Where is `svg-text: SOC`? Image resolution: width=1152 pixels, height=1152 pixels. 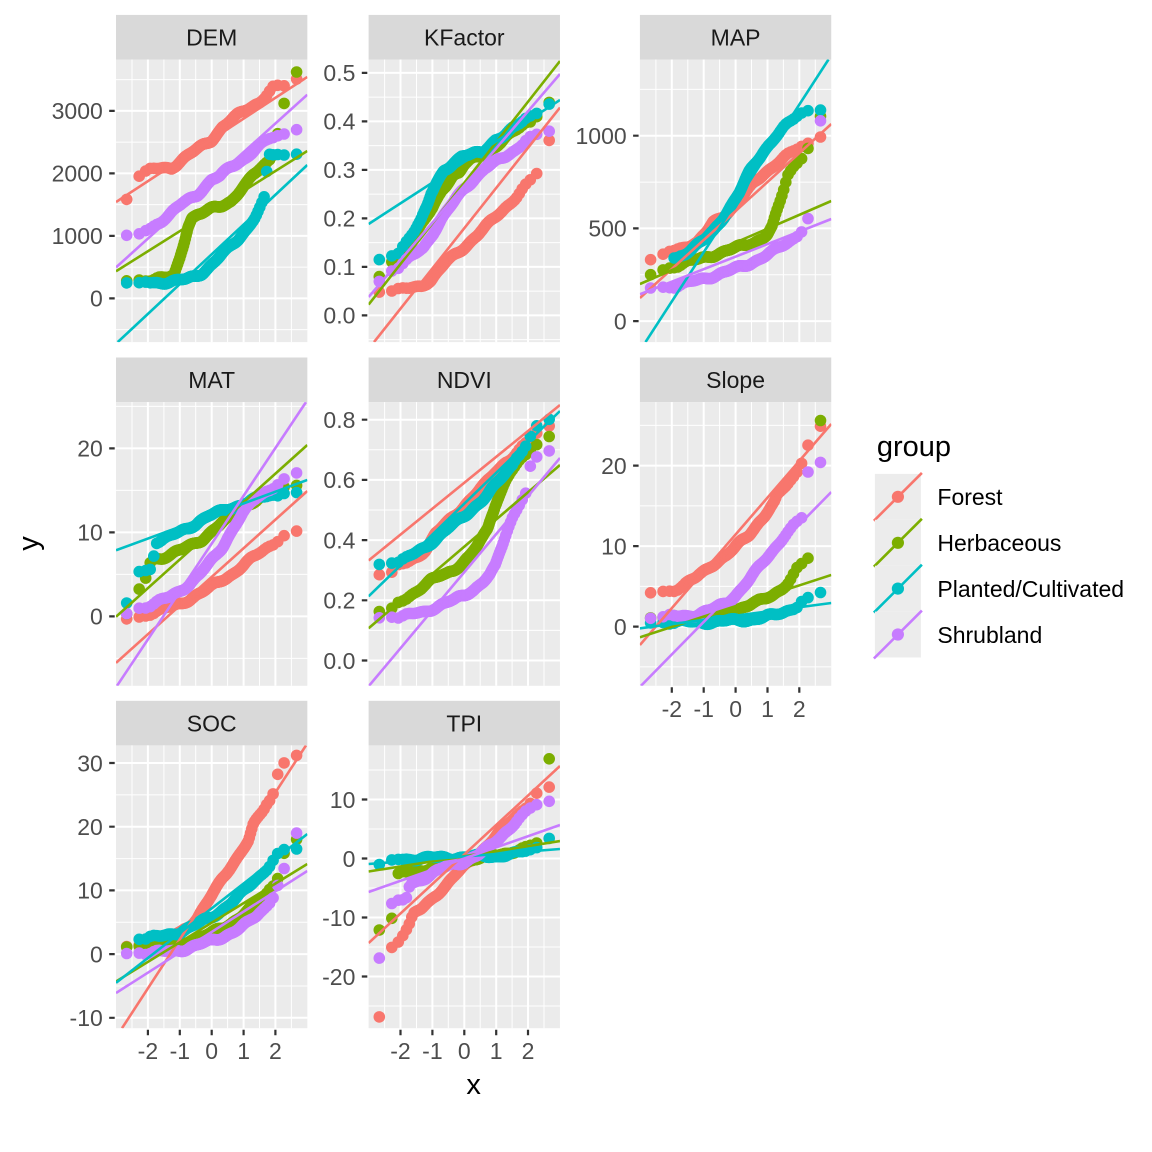
svg-text: SOC is located at coordinates (212, 723).